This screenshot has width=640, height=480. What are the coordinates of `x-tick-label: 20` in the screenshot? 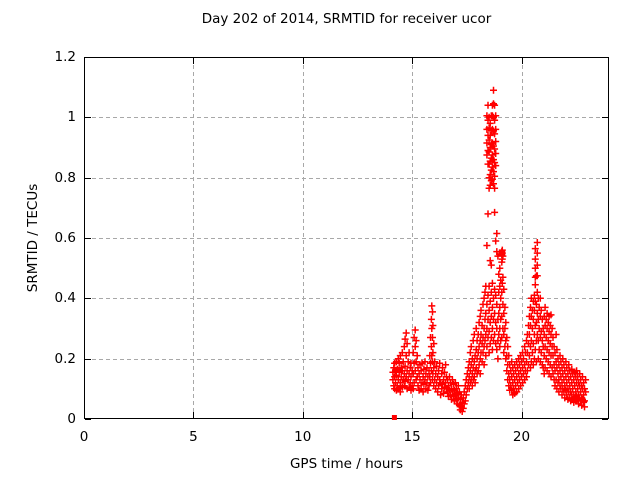 It's located at (521, 437).